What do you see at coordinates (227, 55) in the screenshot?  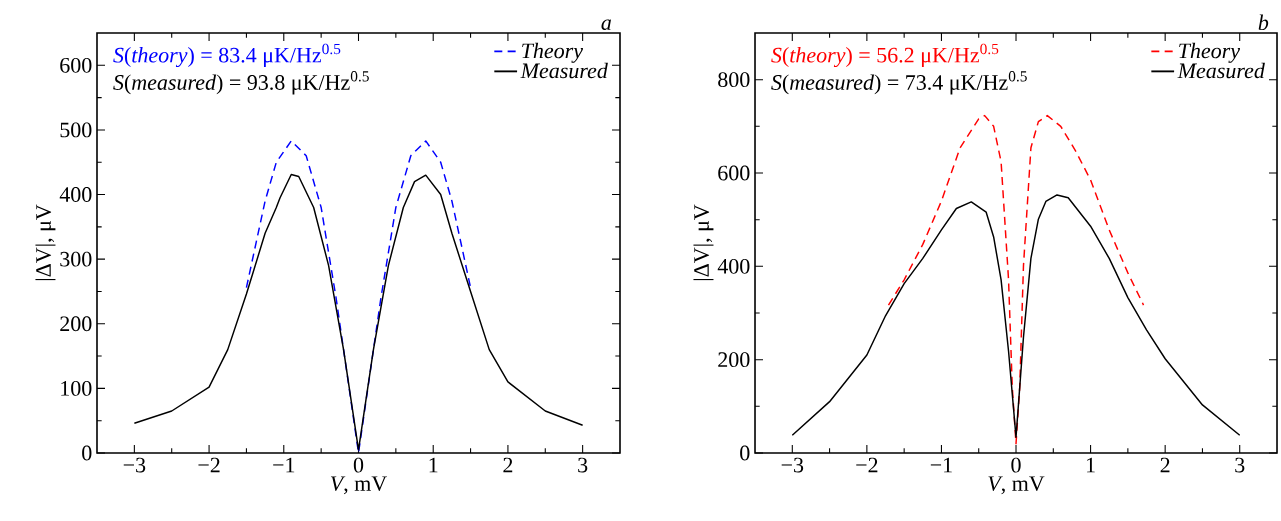 I see `annotation: S(theory) = 83.4 μK/Hz$^{0.5}$` at bounding box center [227, 55].